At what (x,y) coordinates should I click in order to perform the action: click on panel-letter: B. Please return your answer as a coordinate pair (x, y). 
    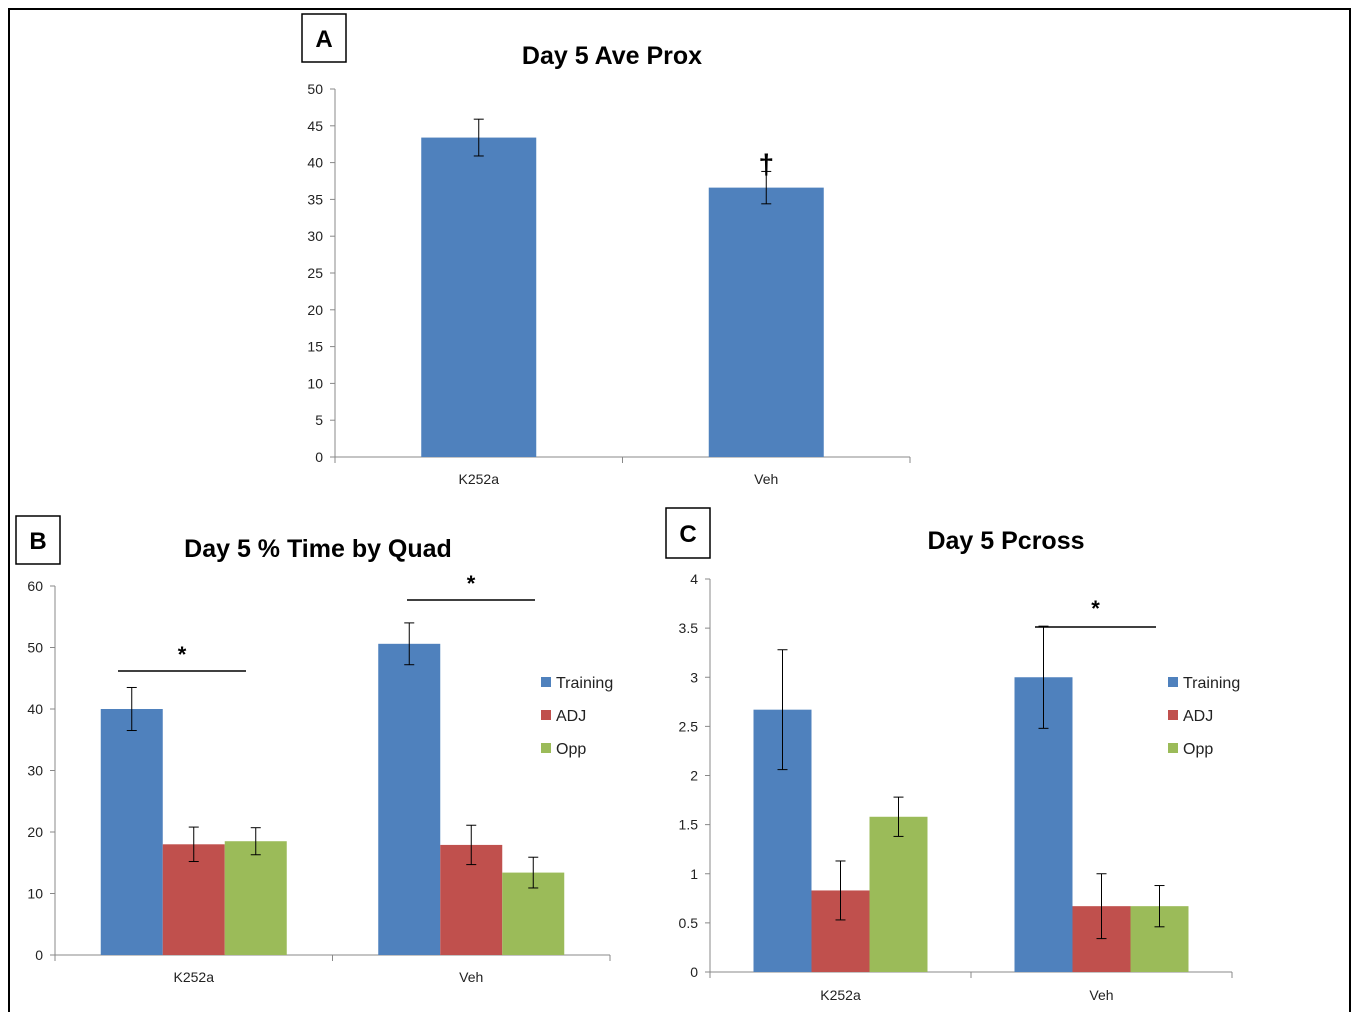
    Looking at the image, I should click on (37, 541).